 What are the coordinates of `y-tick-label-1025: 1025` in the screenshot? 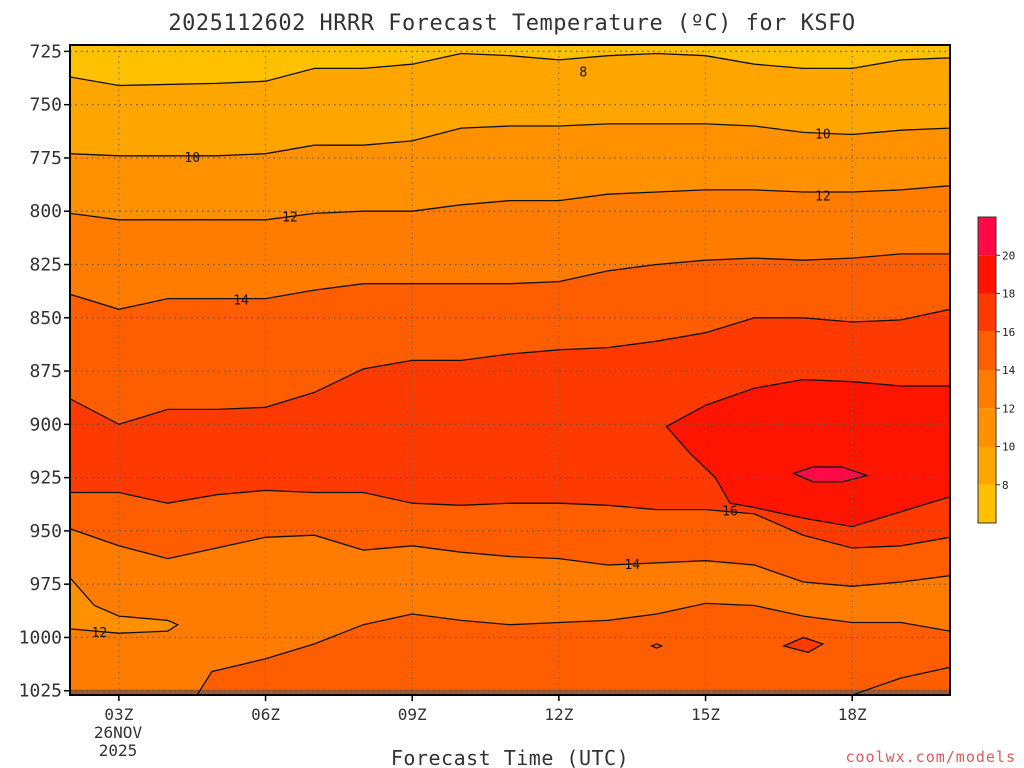 It's located at (40, 691).